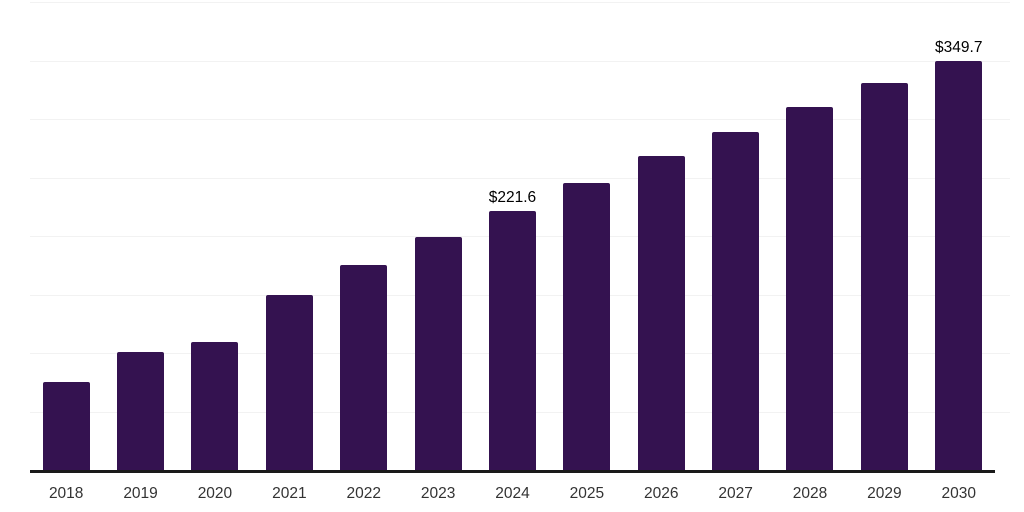 The image size is (1024, 512). What do you see at coordinates (735, 493) in the screenshot?
I see `x-tick-label-2027: 2027` at bounding box center [735, 493].